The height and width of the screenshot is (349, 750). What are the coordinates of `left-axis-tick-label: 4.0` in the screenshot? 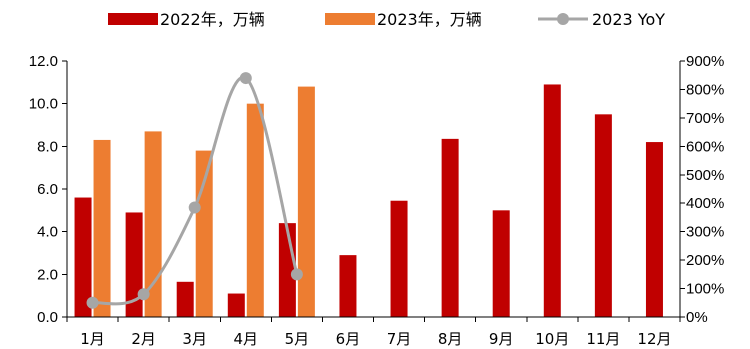 It's located at (47, 232).